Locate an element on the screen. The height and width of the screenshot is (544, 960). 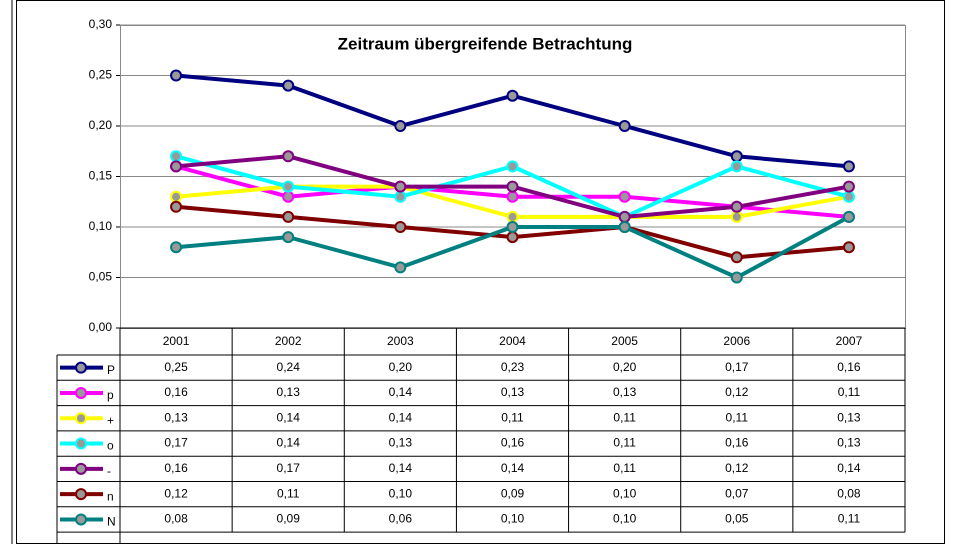
y-tick-label: 0,00 is located at coordinates (101, 327).